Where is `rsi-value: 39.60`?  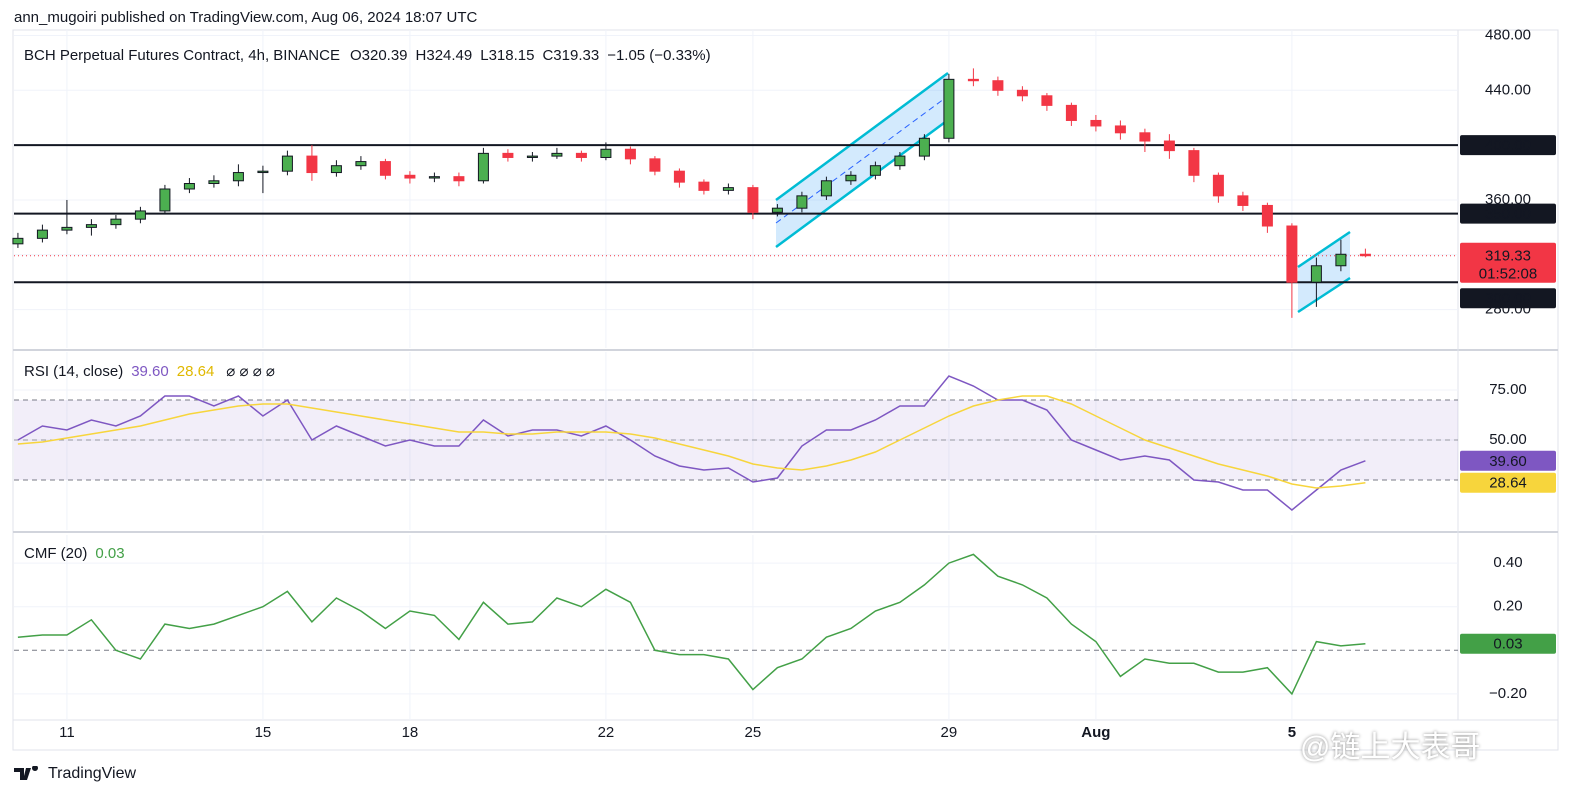 rsi-value: 39.60 is located at coordinates (150, 371).